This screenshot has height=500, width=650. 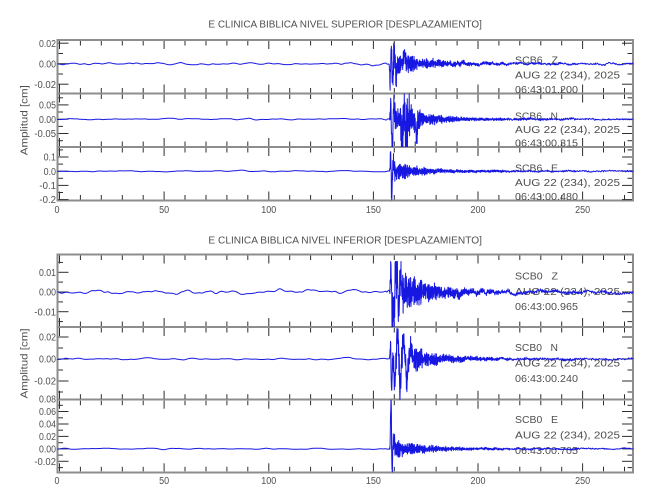 I want to click on svg-text: 0.1, so click(x=50, y=158).